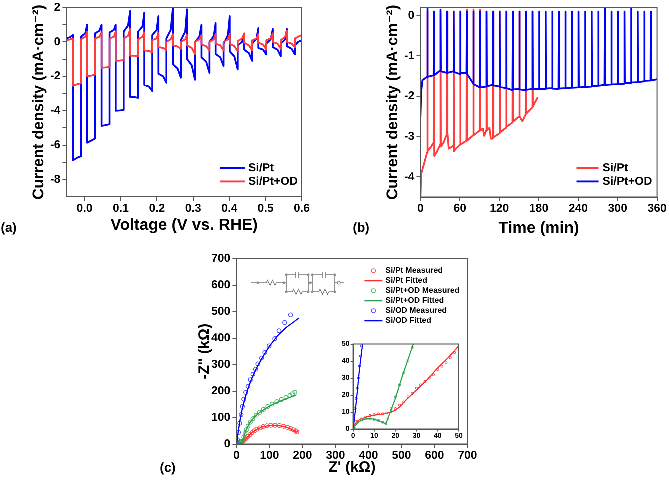 The height and width of the screenshot is (487, 669). What do you see at coordinates (221, 392) in the screenshot?
I see `y-tick-label: 200` at bounding box center [221, 392].